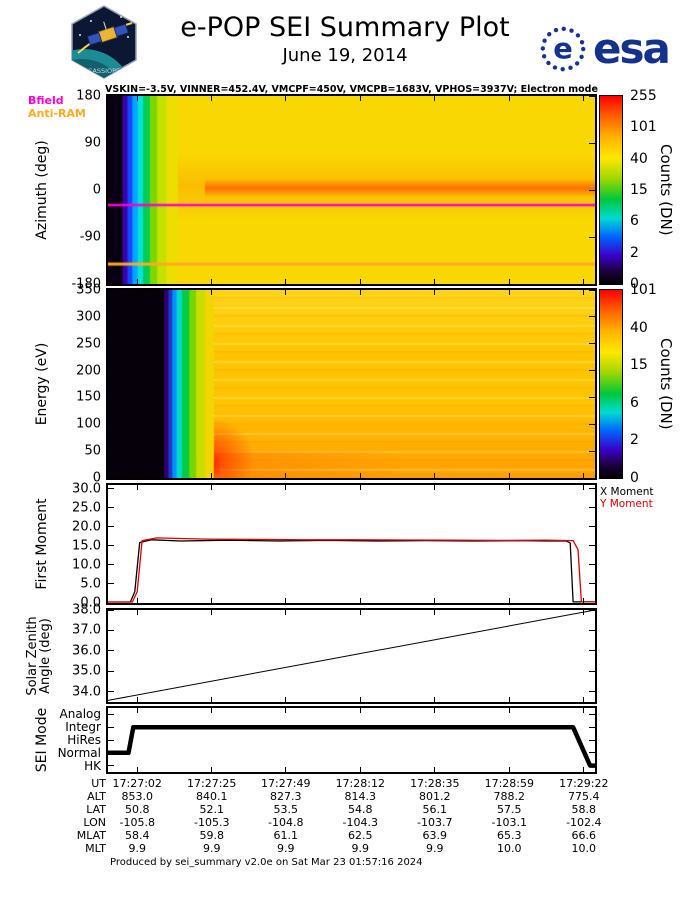  What do you see at coordinates (86, 692) in the screenshot?
I see `y-tick-label: 34.0` at bounding box center [86, 692].